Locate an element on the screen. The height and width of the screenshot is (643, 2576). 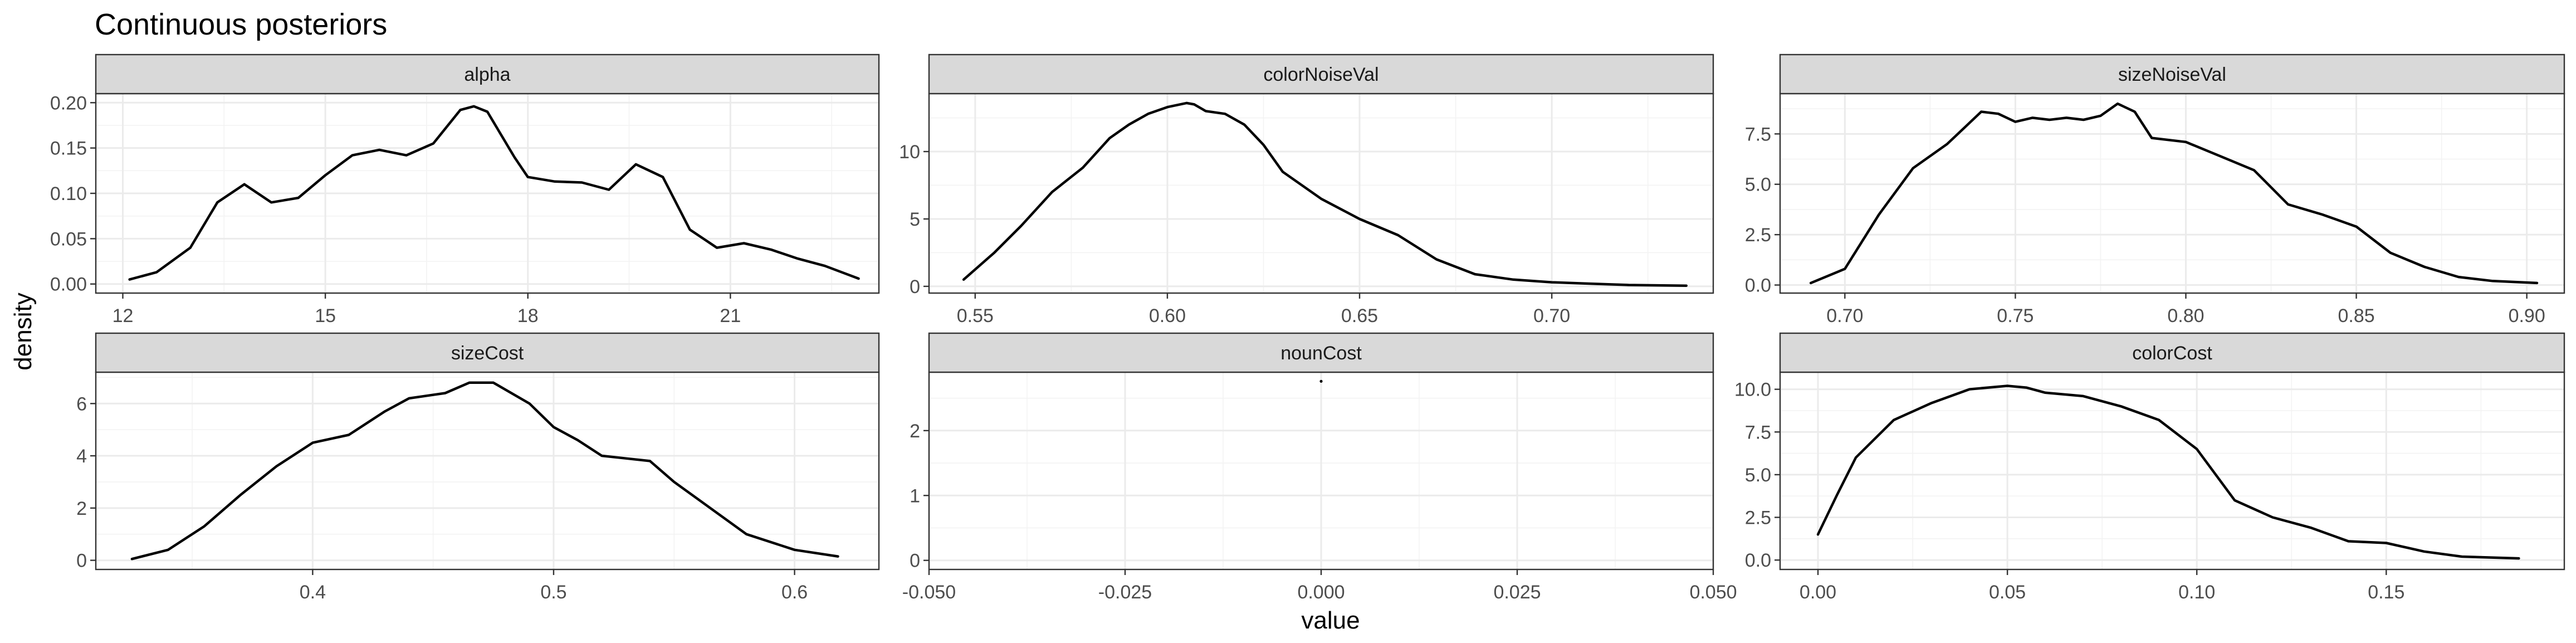
x-tick-label: 0.00 is located at coordinates (1818, 592).